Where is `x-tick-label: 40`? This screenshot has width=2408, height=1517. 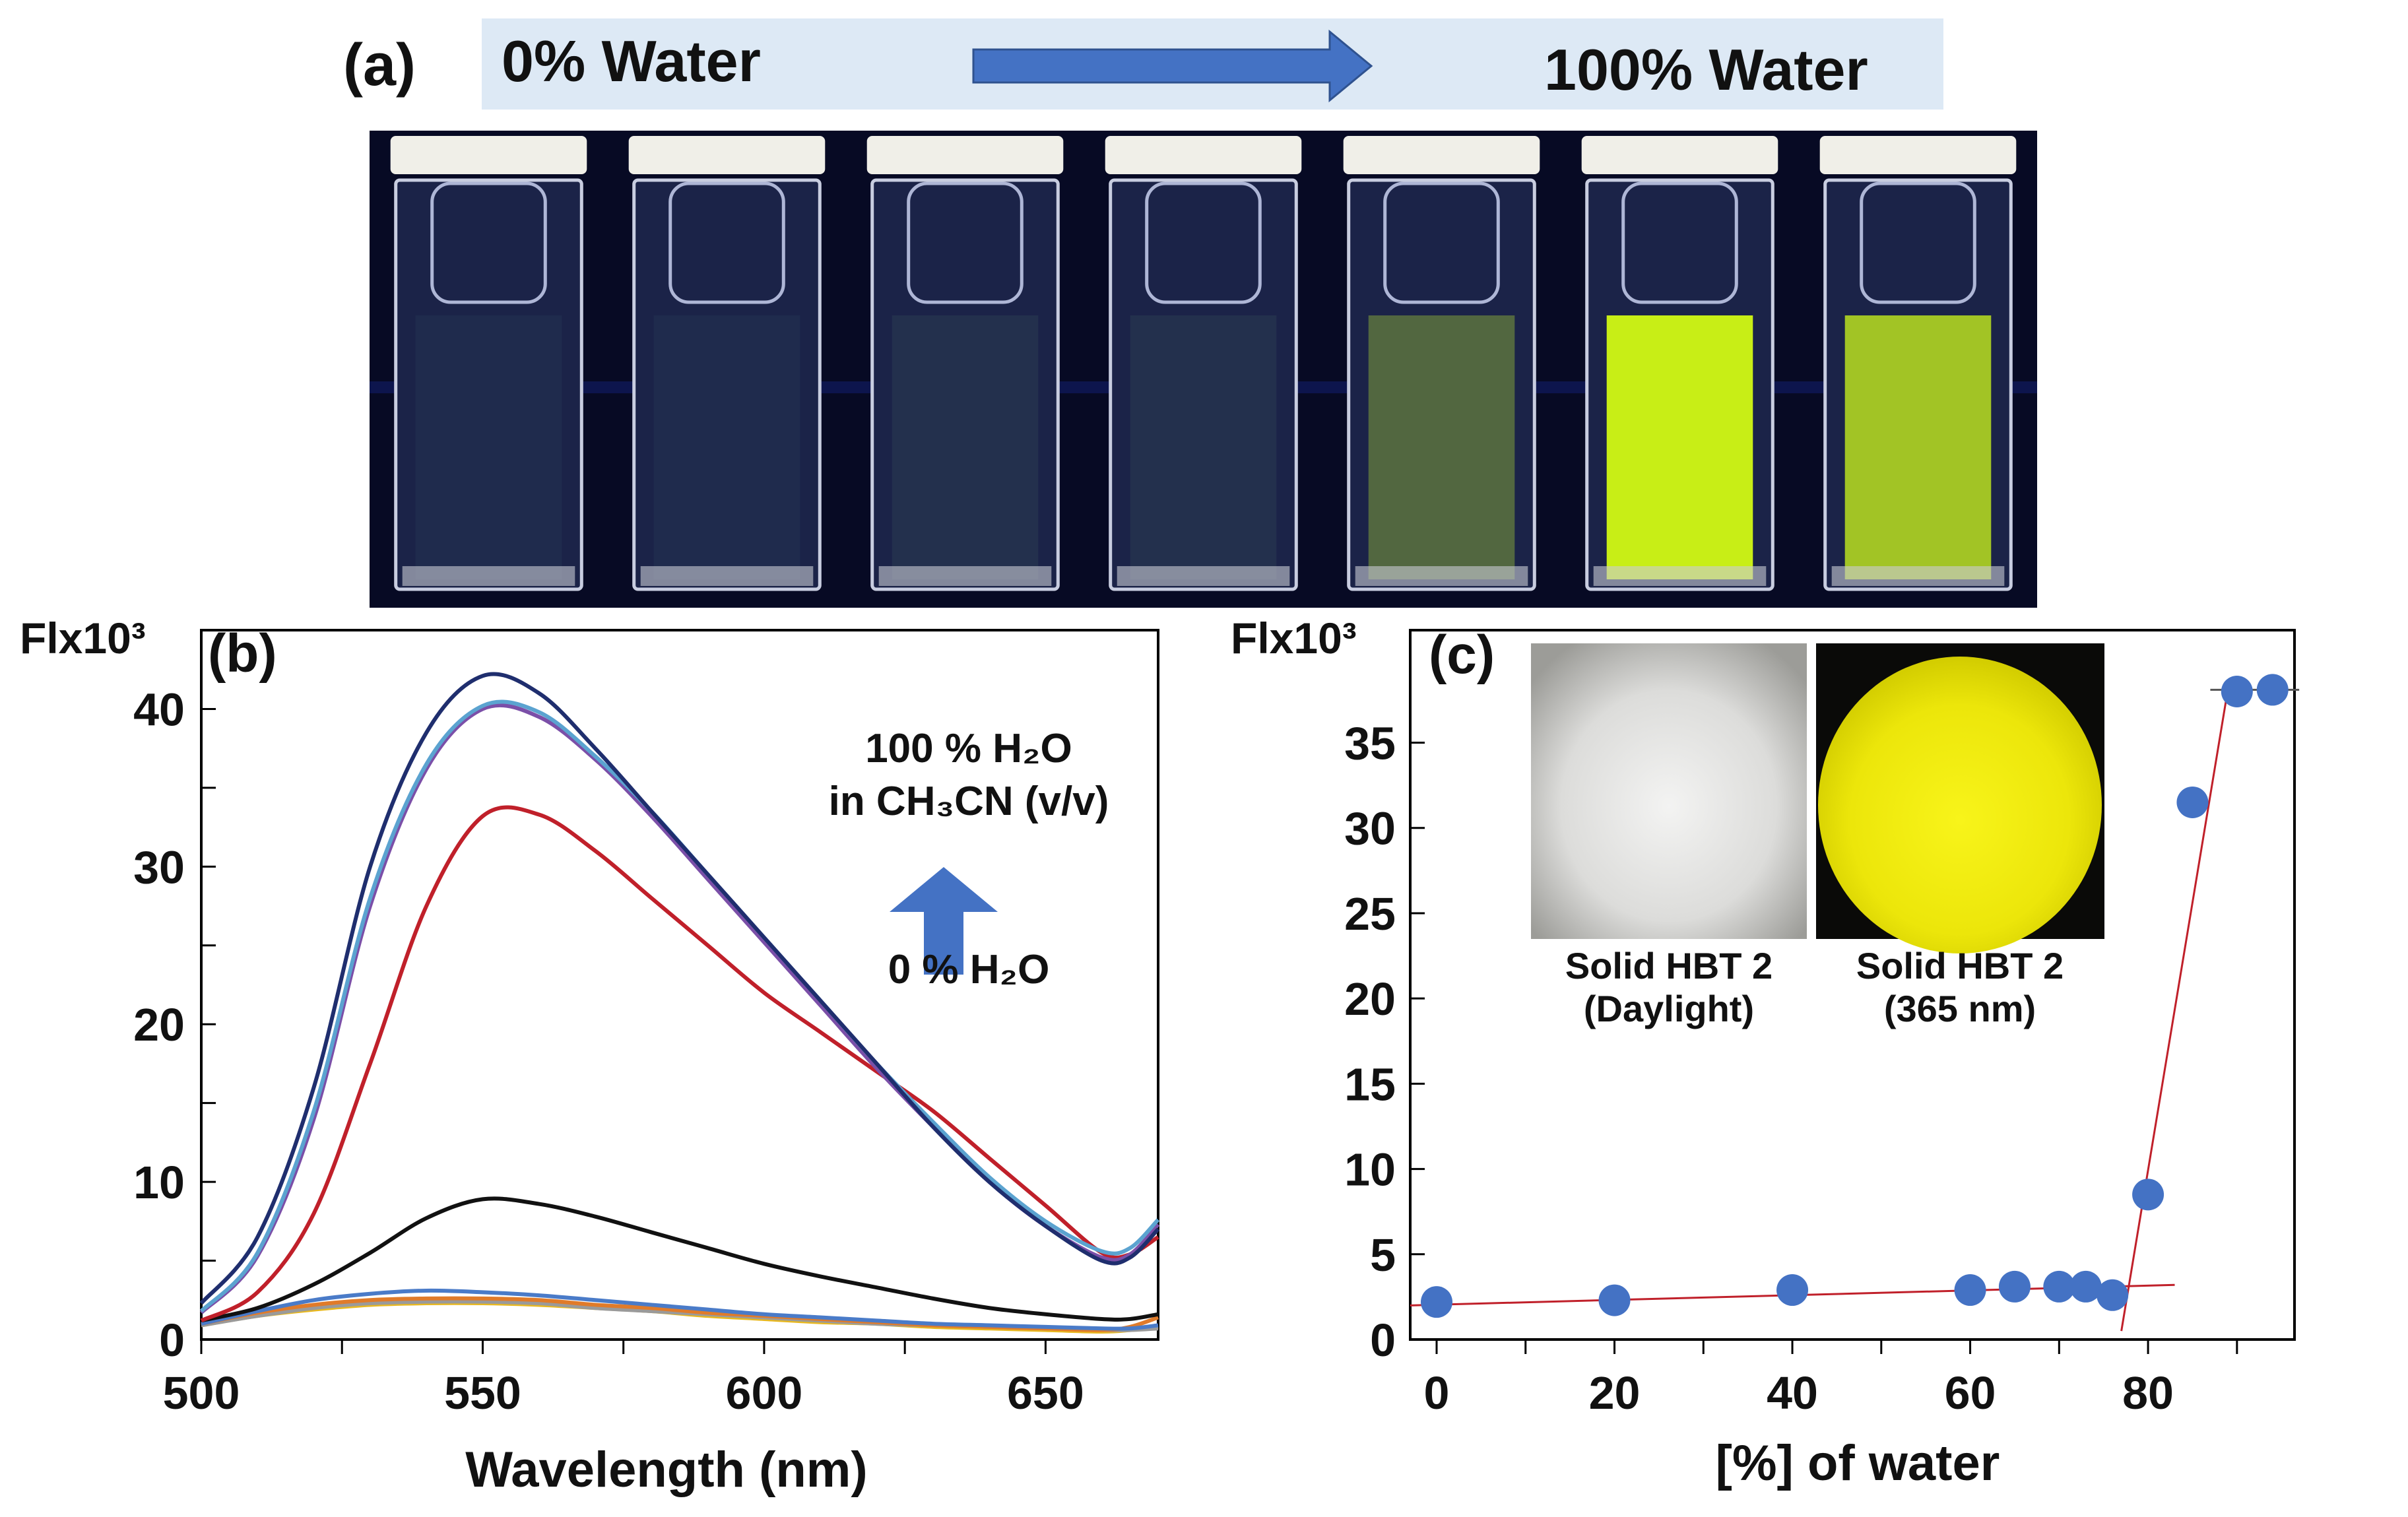
x-tick-label: 40 is located at coordinates (1792, 1393).